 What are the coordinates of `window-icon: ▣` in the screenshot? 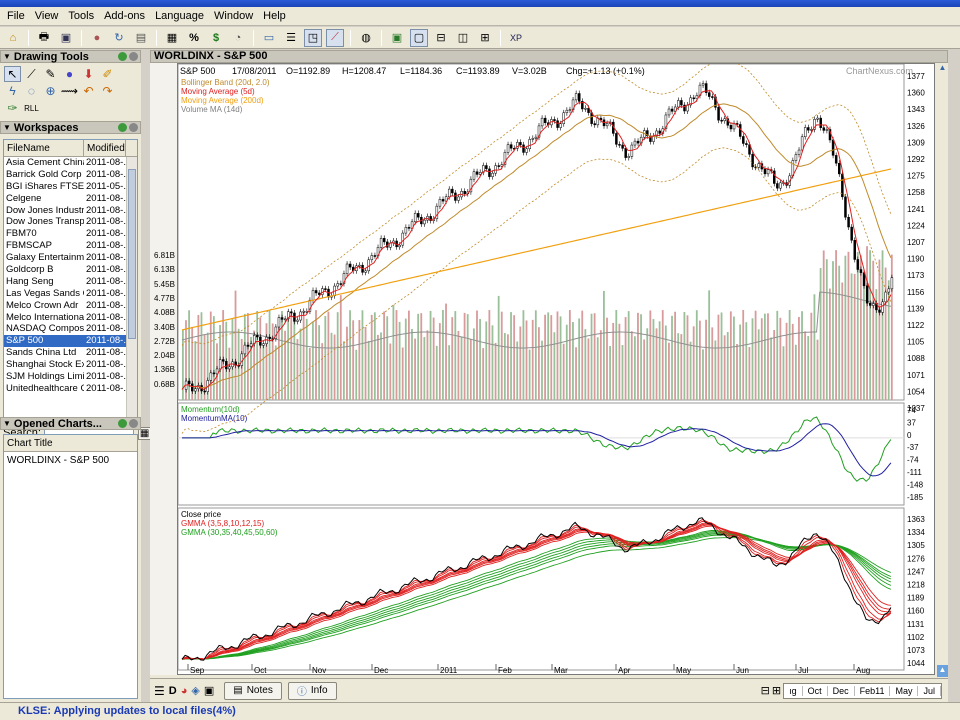 It's located at (209, 691).